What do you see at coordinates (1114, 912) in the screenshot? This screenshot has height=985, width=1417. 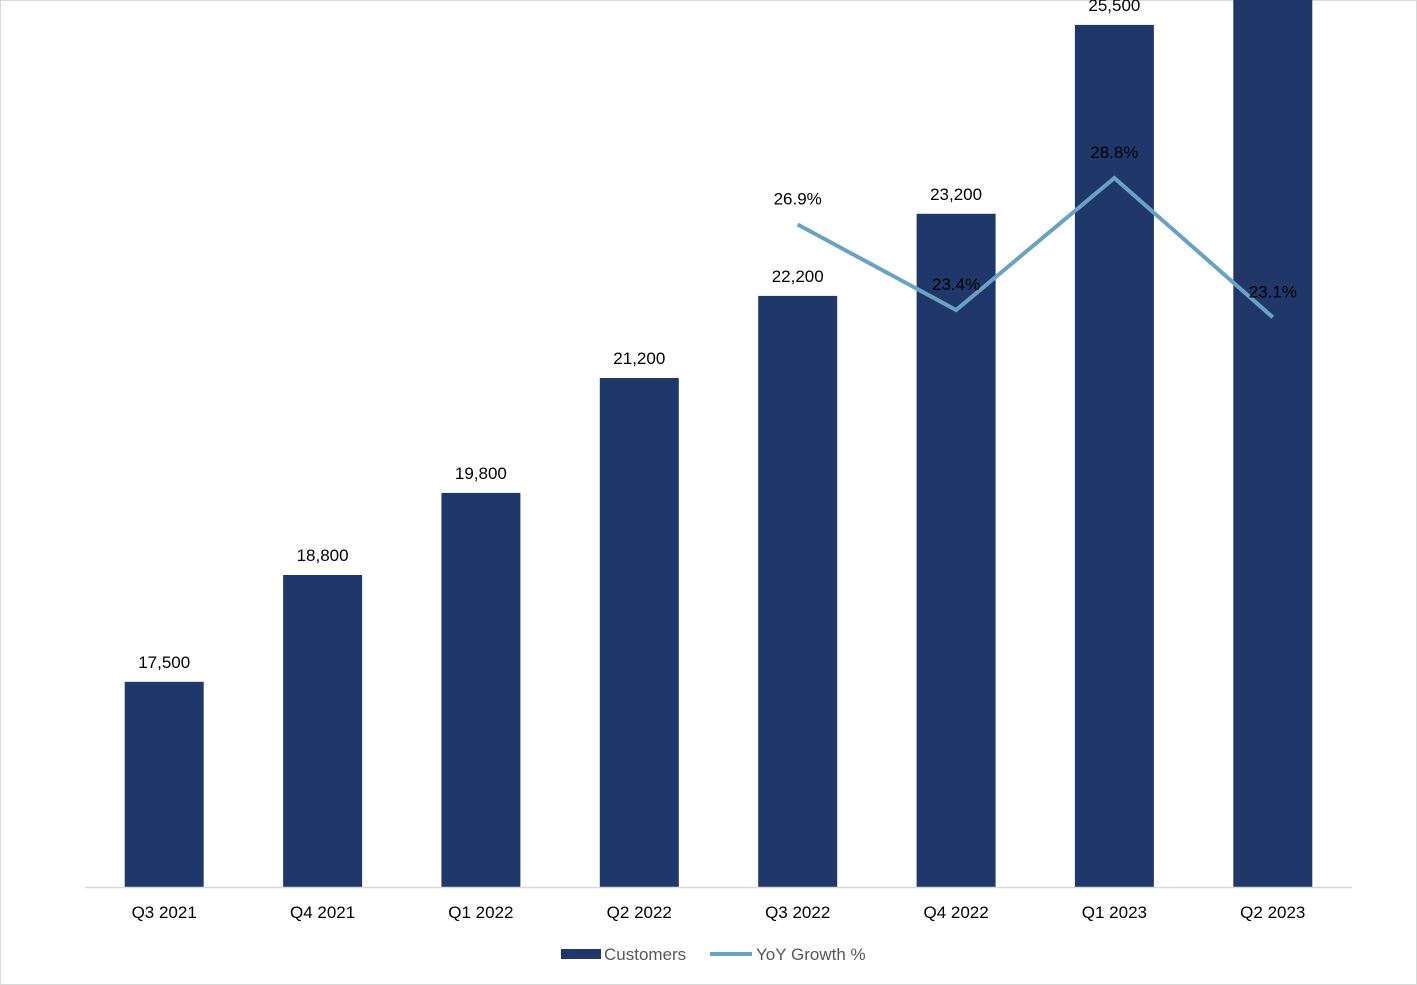 I see `x-tick-label: Q1 2023` at bounding box center [1114, 912].